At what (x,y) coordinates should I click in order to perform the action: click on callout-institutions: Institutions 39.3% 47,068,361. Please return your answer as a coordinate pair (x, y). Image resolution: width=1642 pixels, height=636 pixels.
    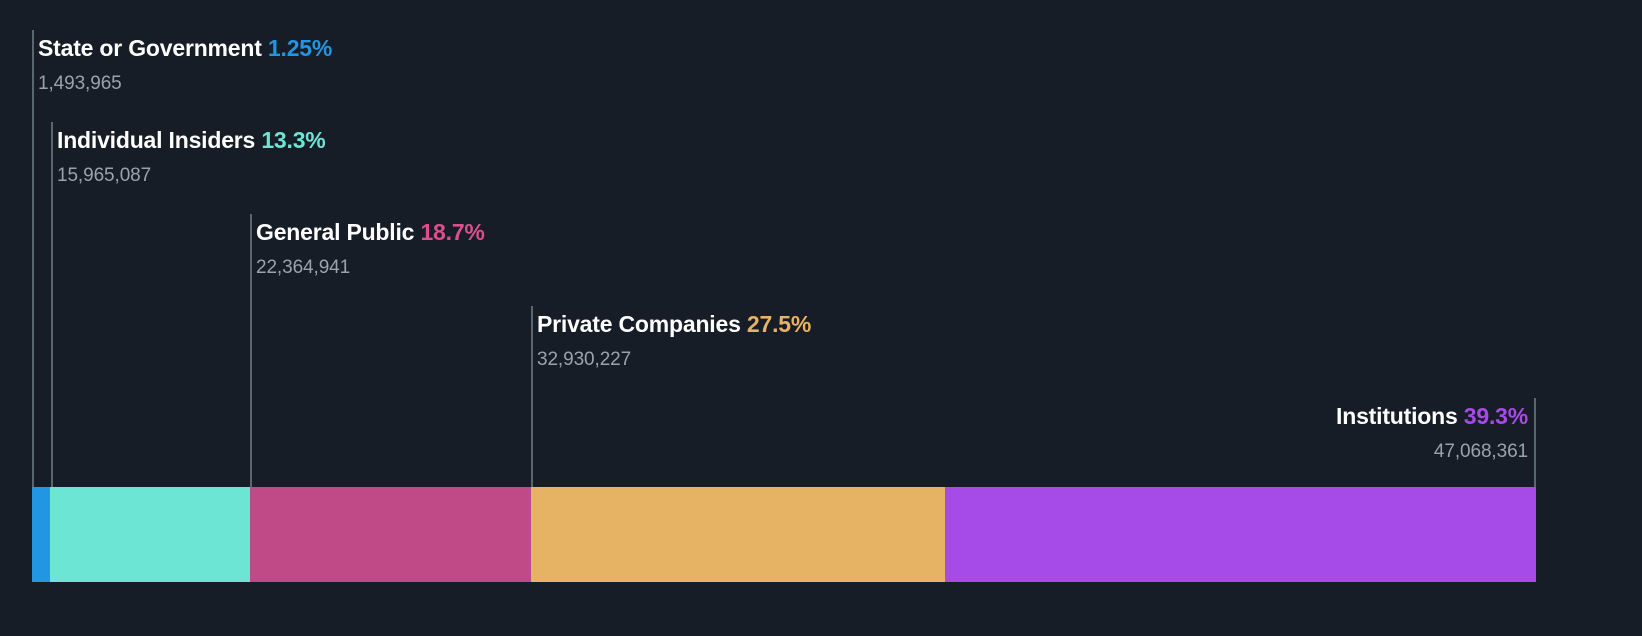
    Looking at the image, I should click on (1432, 433).